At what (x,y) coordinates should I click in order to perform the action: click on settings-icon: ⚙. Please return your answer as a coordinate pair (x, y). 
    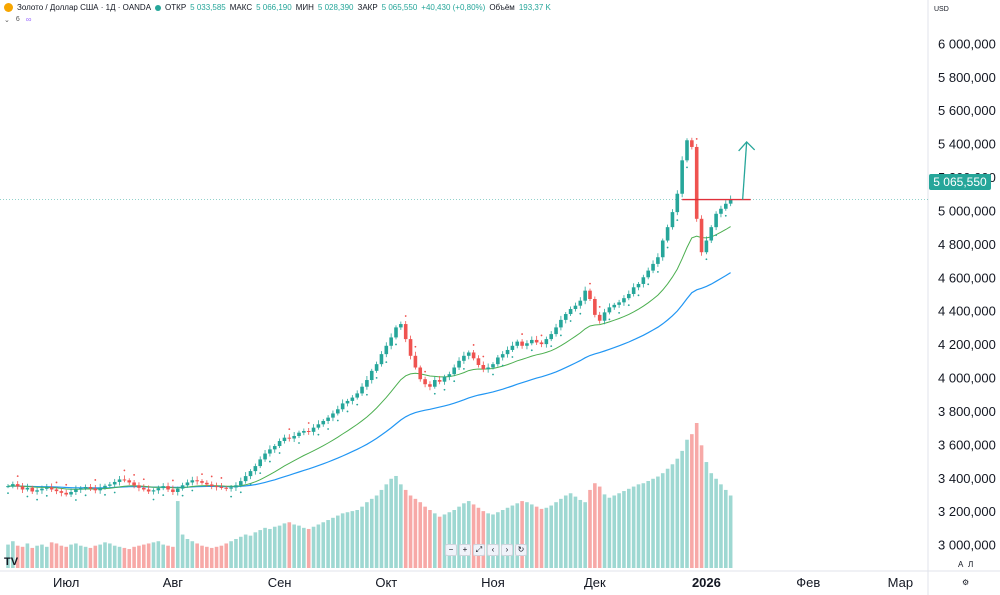
    Looking at the image, I should click on (966, 582).